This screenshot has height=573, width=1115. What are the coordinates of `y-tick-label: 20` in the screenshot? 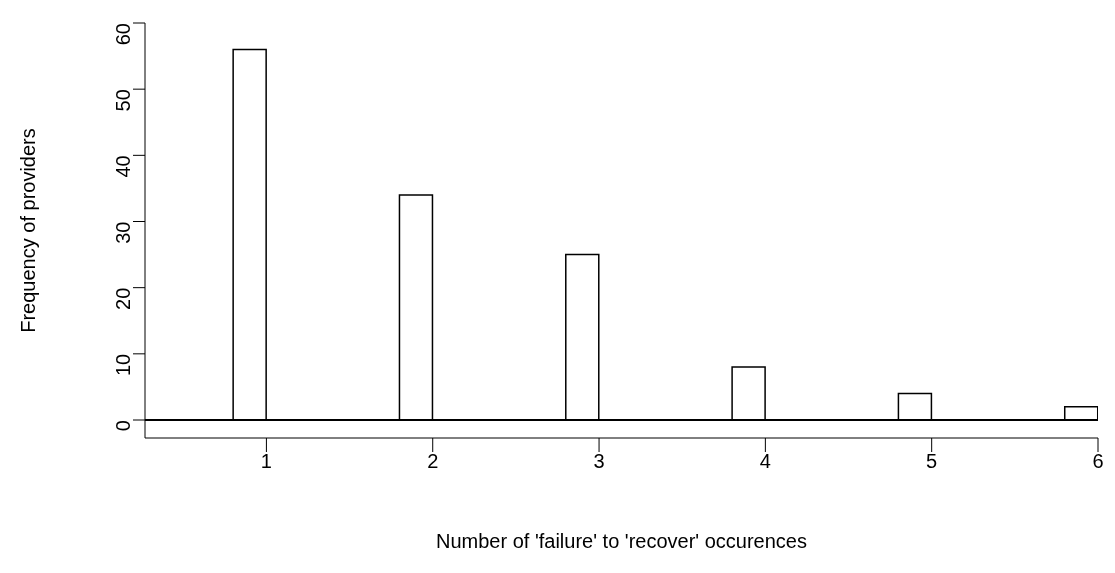 It's located at (123, 298).